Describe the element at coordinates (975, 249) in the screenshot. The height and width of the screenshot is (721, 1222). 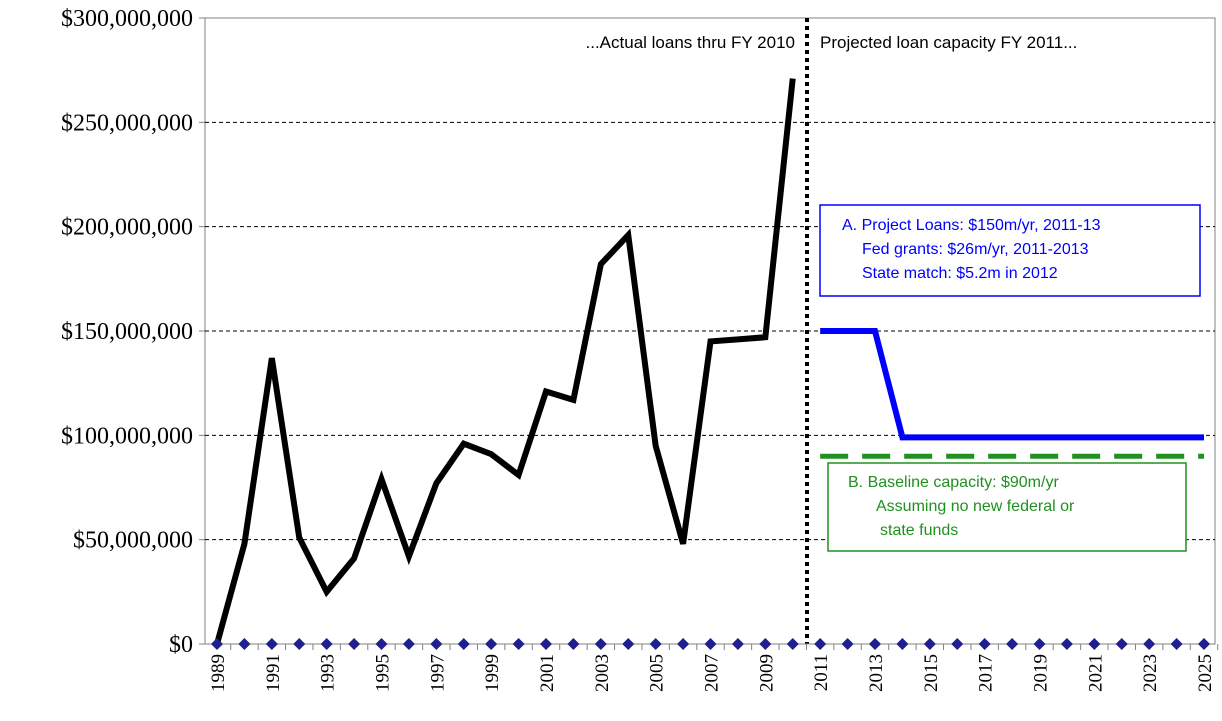
I see `annotation-line: Fed grants: $26m/yr, 2011-2013` at that location.